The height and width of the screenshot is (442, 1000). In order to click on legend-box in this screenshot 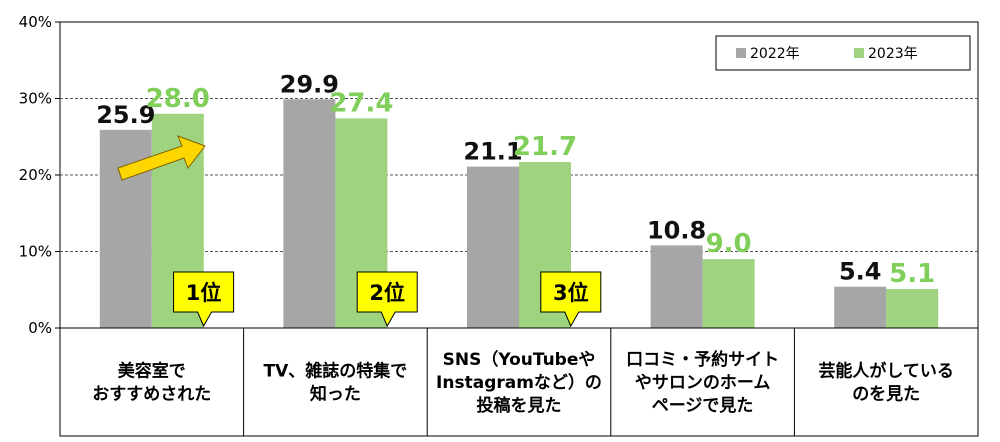, I will do `click(843, 53)`.